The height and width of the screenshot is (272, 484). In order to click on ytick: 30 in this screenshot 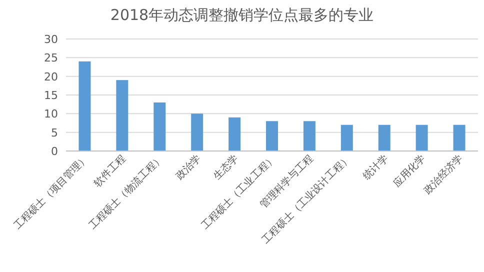, I will do `click(51, 39)`.